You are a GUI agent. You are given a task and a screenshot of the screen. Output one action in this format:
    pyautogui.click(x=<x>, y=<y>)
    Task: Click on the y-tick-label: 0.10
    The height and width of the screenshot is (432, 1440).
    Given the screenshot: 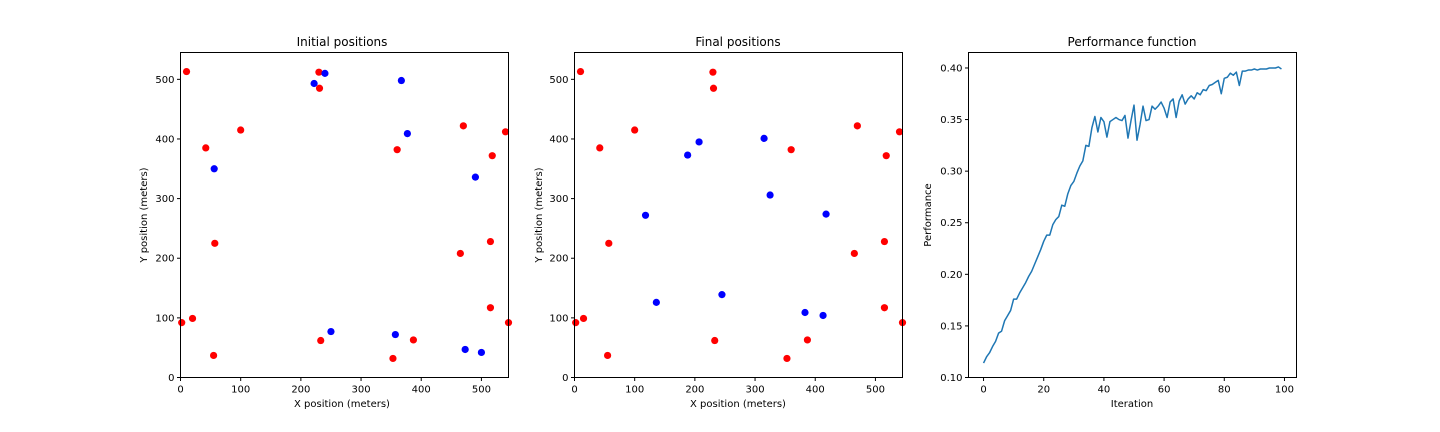 What is the action you would take?
    pyautogui.click(x=951, y=378)
    